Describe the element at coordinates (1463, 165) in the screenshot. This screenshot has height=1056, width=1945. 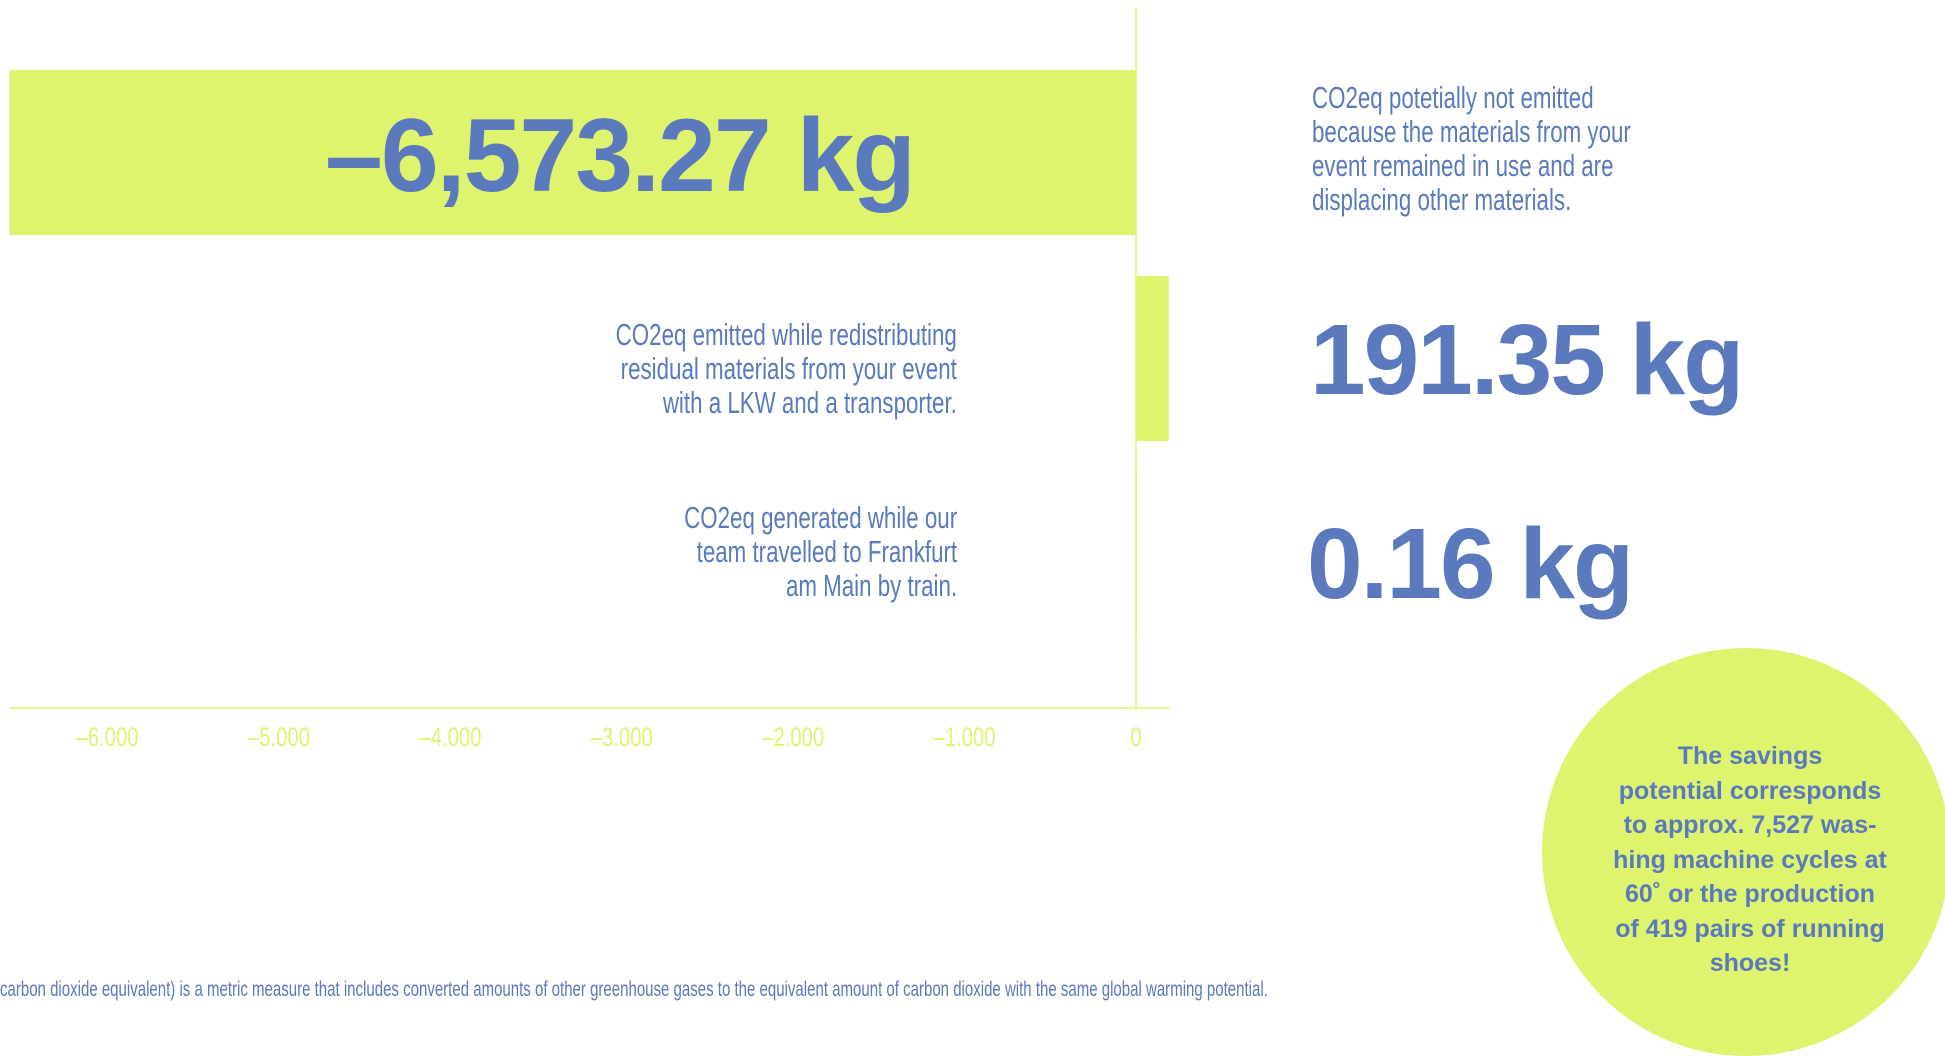
I see `description-line: event remained in use and are` at that location.